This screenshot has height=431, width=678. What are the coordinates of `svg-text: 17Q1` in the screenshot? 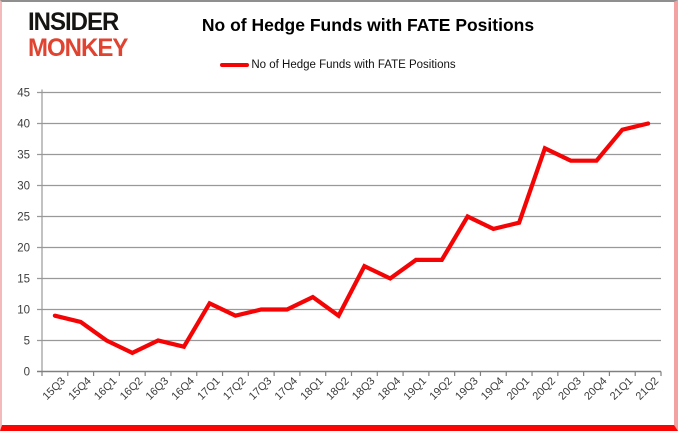 It's located at (209, 389).